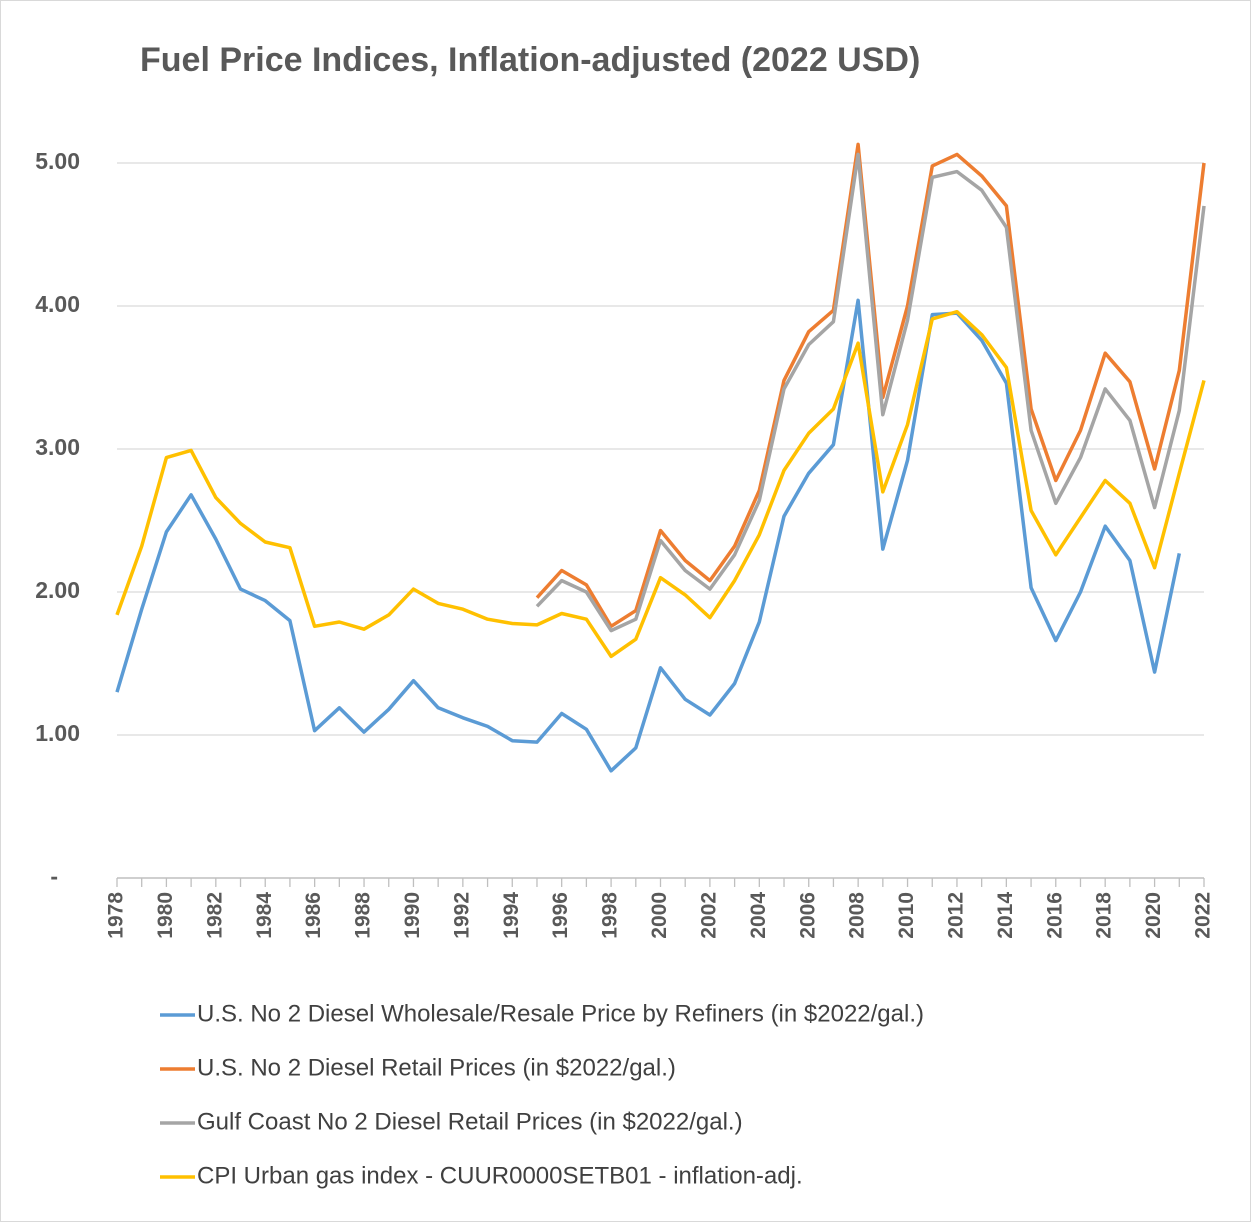 Image resolution: width=1251 pixels, height=1222 pixels. Describe the element at coordinates (214, 915) in the screenshot. I see `x-tick-label: 1982` at that location.